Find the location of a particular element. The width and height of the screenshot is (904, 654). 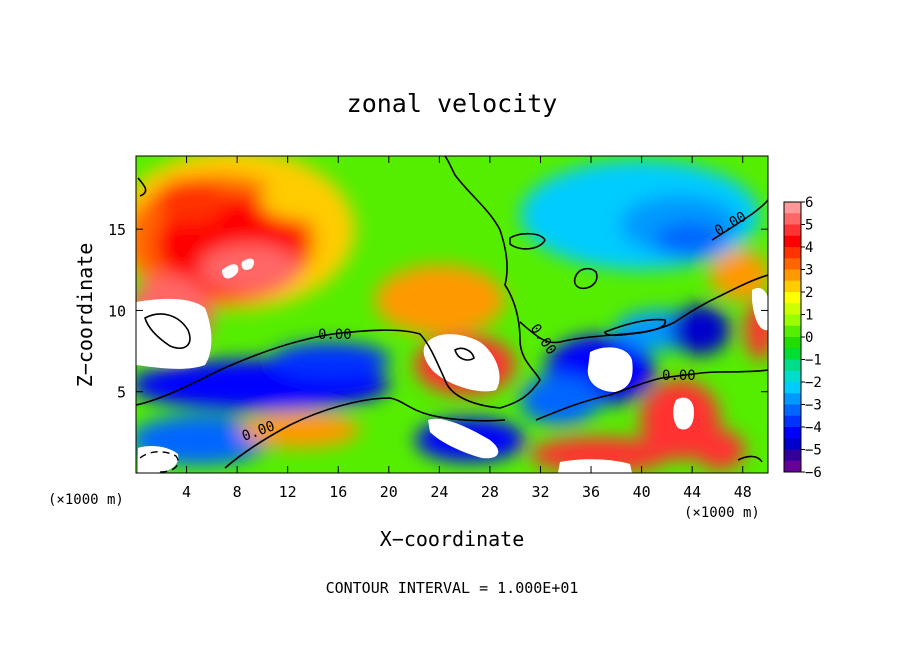

x-tick-label: 36 is located at coordinates (591, 492).